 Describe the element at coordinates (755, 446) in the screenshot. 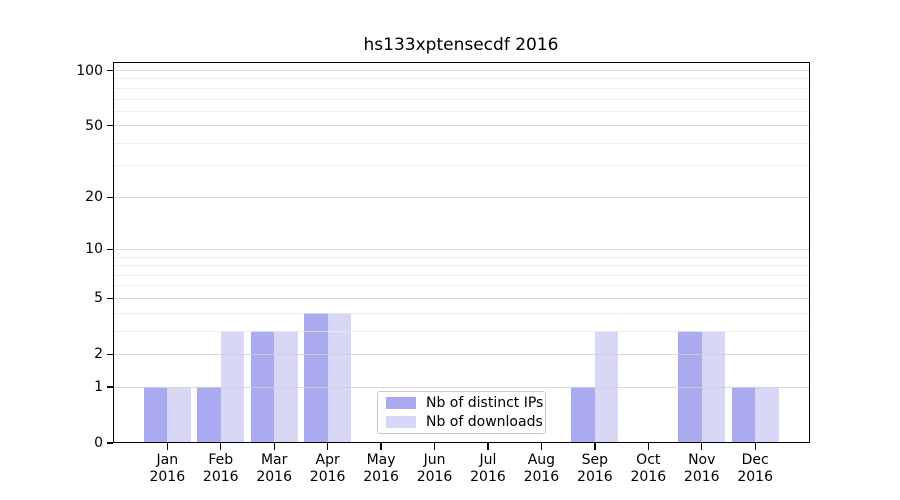

I see `x-tick-dec-2016` at that location.